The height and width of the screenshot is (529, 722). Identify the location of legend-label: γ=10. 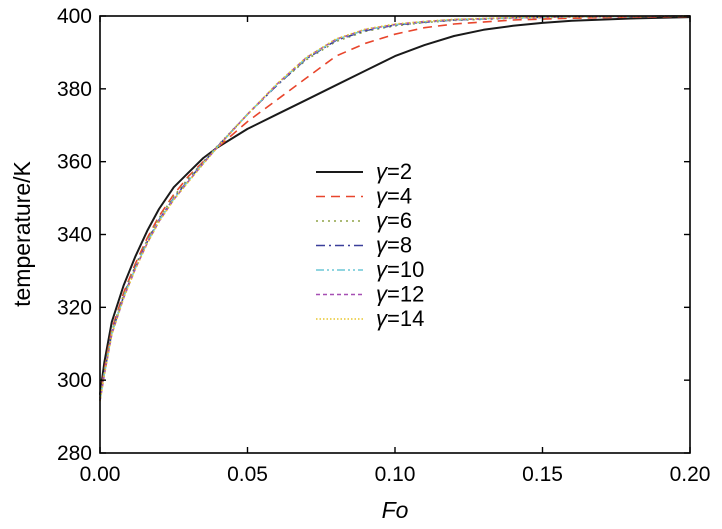
(400, 269).